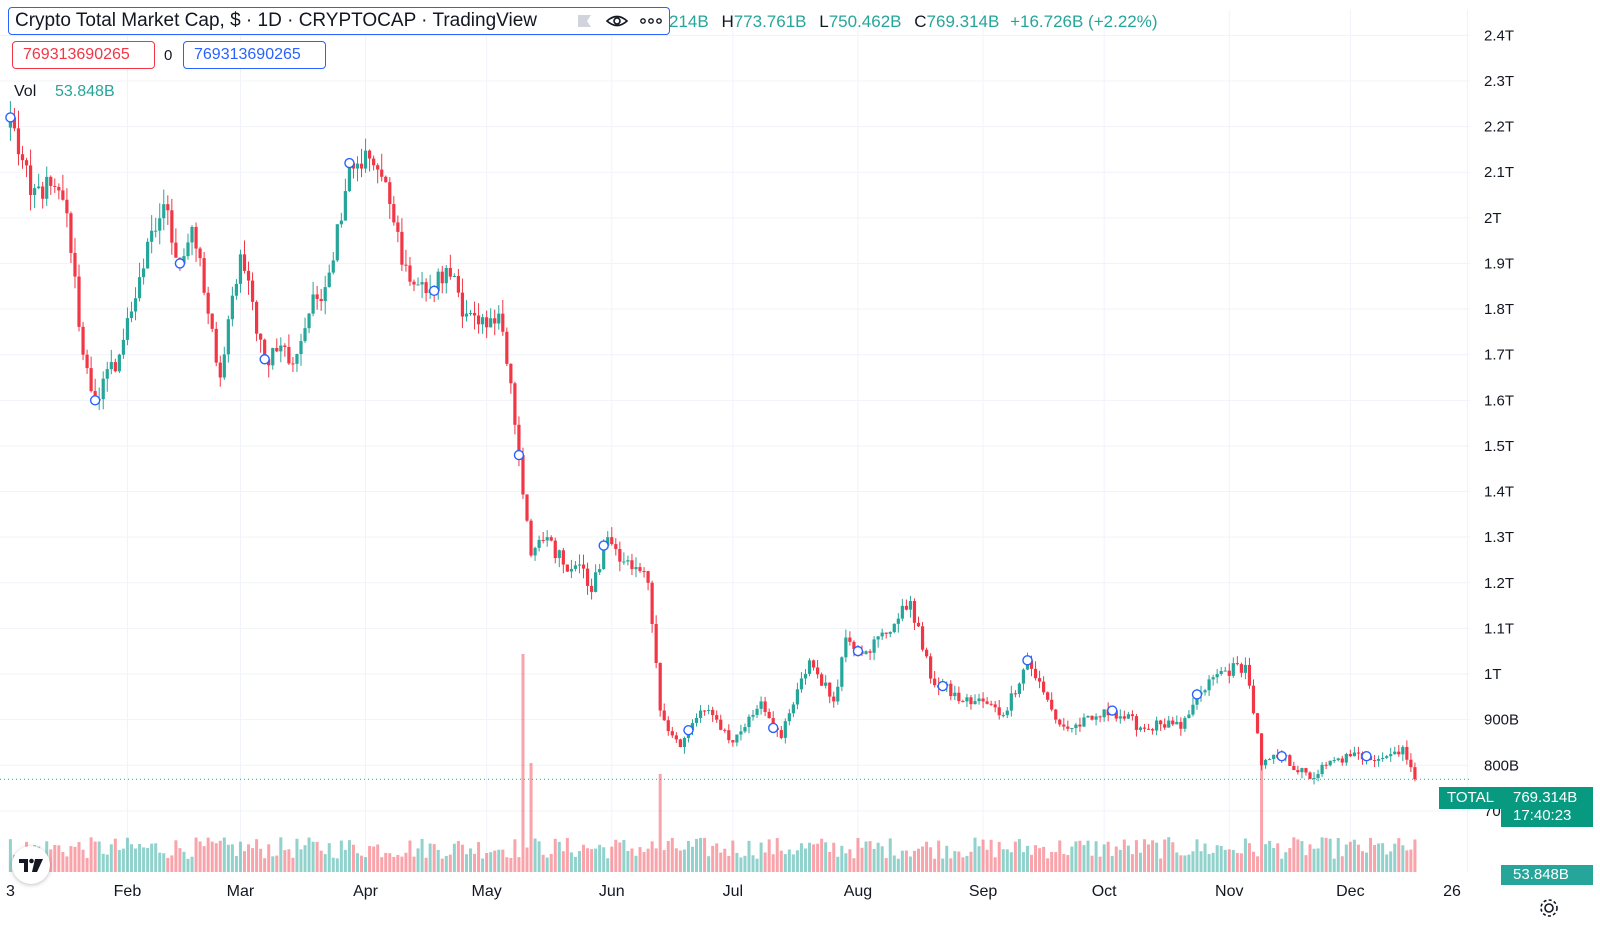 This screenshot has width=1600, height=929. What do you see at coordinates (773, 728) in the screenshot?
I see `event-marker` at bounding box center [773, 728].